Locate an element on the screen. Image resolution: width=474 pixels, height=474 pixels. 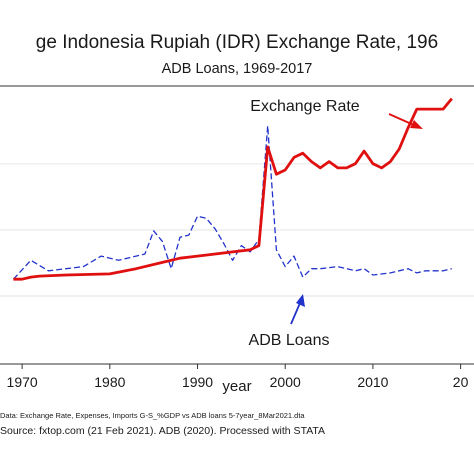
chart-subtitle: ADB Loans, 1969-2017 is located at coordinates (237, 69).